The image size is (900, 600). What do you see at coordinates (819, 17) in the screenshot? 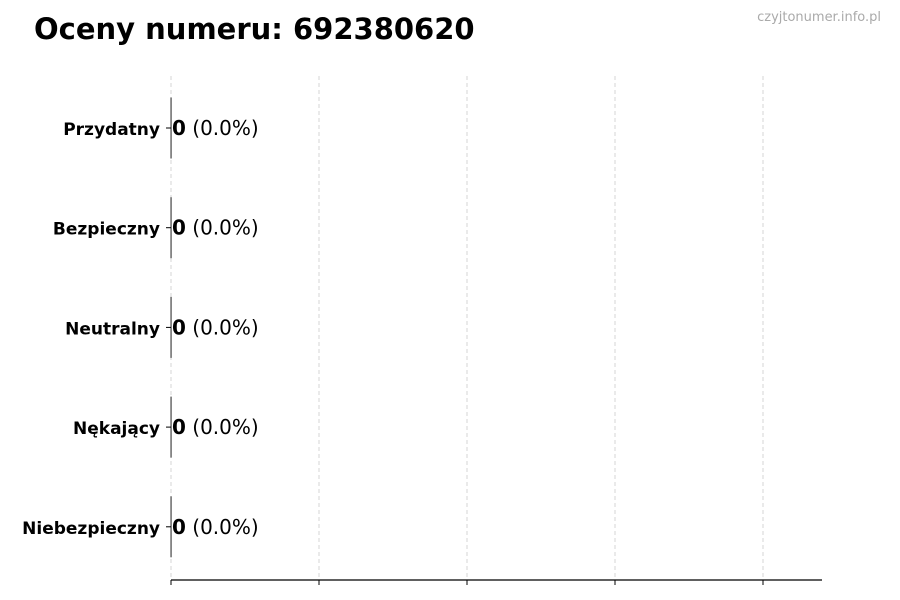
I see `watermark: czyjtonumer.info.pl` at bounding box center [819, 17].